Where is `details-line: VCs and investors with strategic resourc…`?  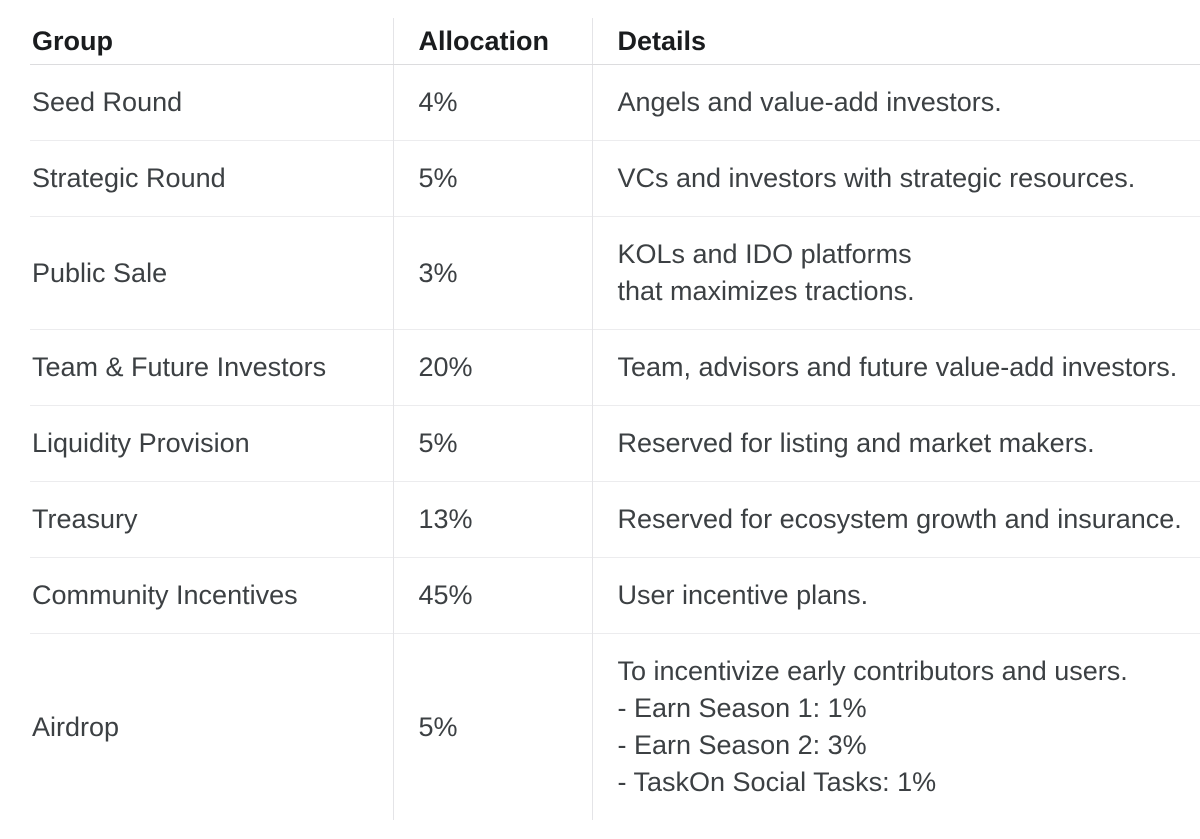
details-line: VCs and investors with strategic resourc… is located at coordinates (876, 178).